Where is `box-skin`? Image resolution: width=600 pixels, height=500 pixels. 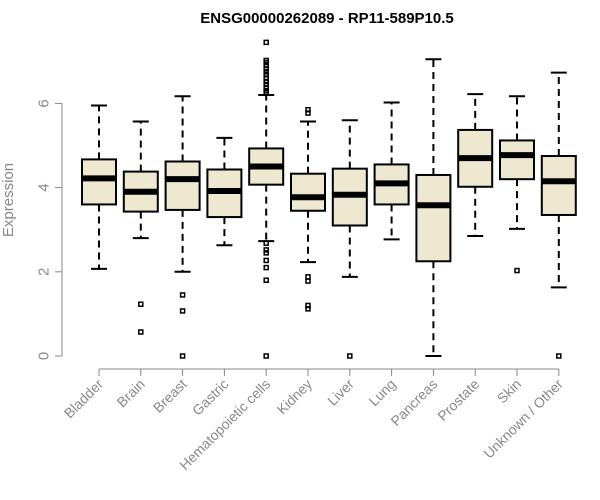
box-skin is located at coordinates (517, 184).